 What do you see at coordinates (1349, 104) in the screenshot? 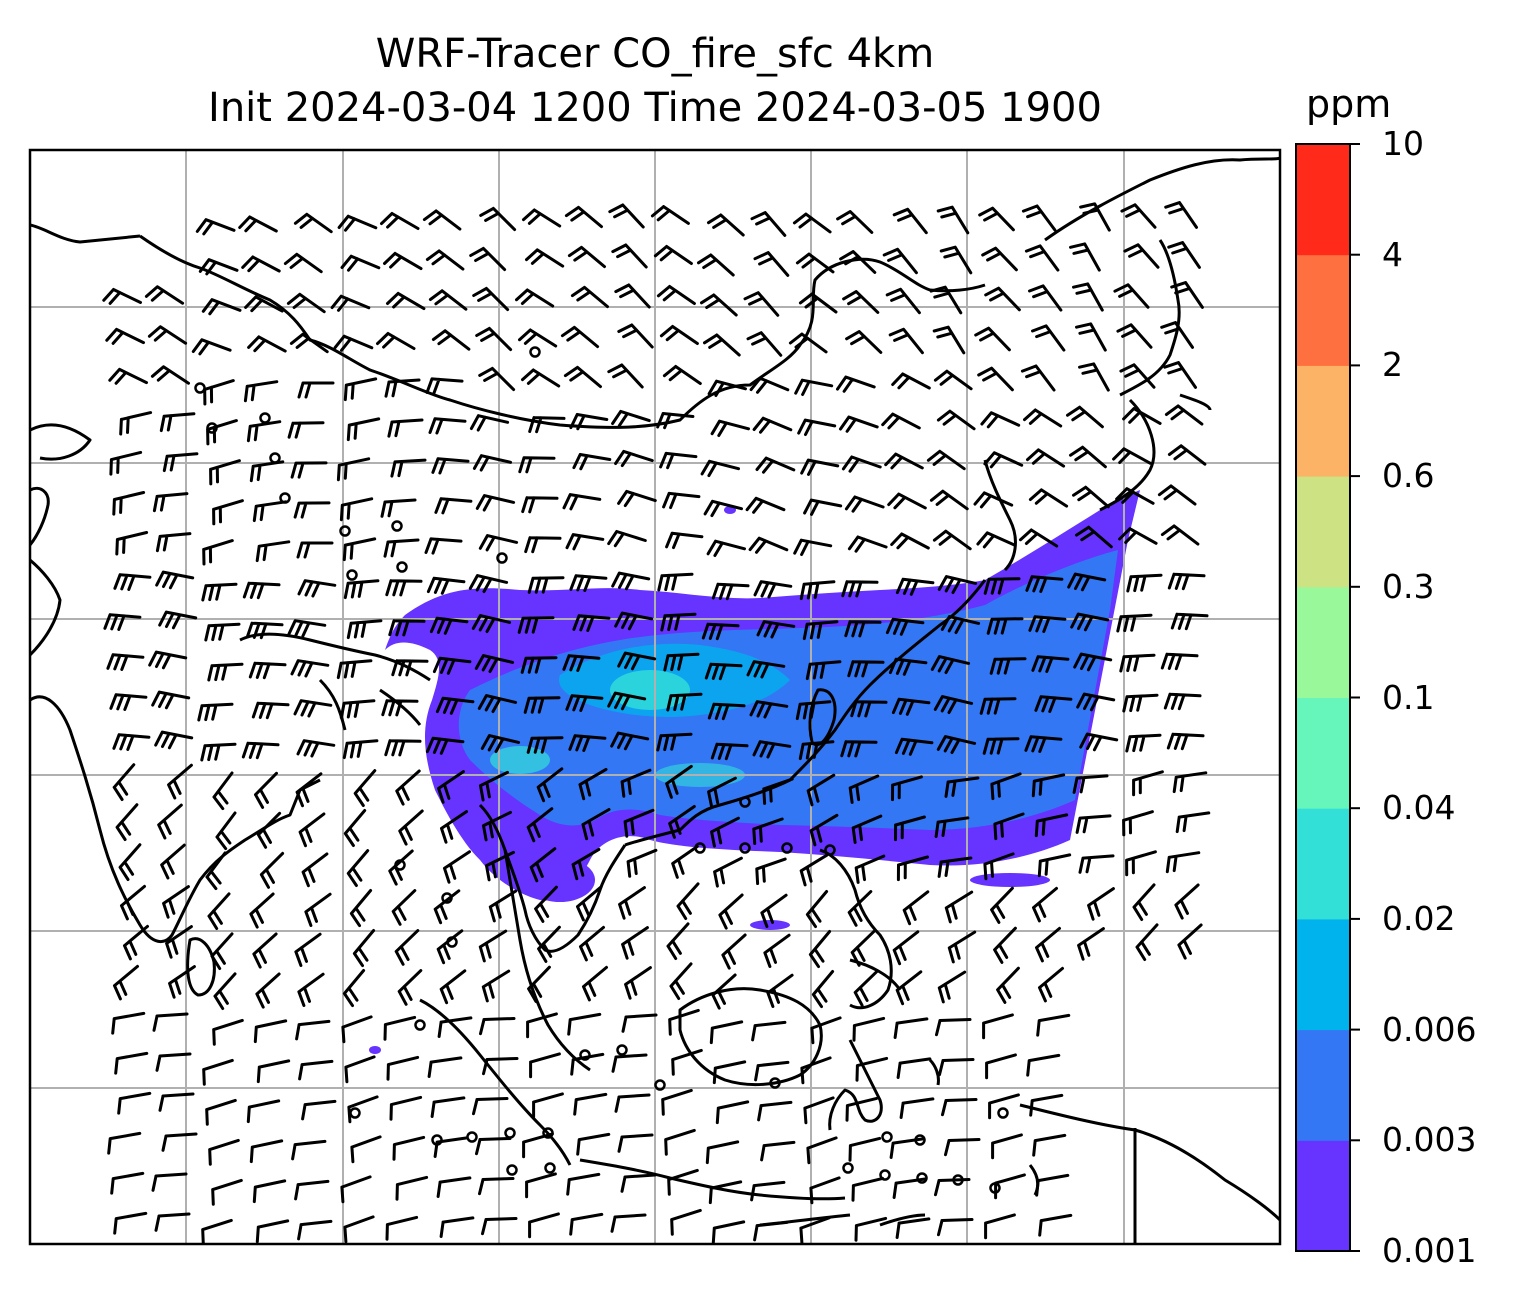
I see `colorbar-unit-label: ppm` at bounding box center [1349, 104].